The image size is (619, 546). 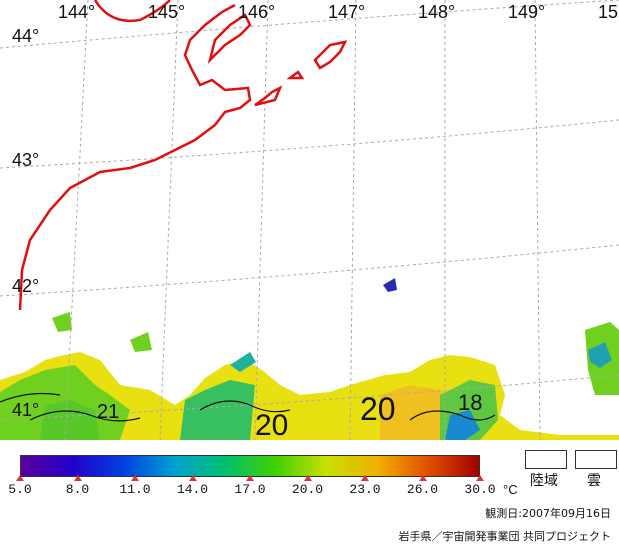 What do you see at coordinates (248, 407) in the screenshot?
I see `sst-contours` at bounding box center [248, 407].